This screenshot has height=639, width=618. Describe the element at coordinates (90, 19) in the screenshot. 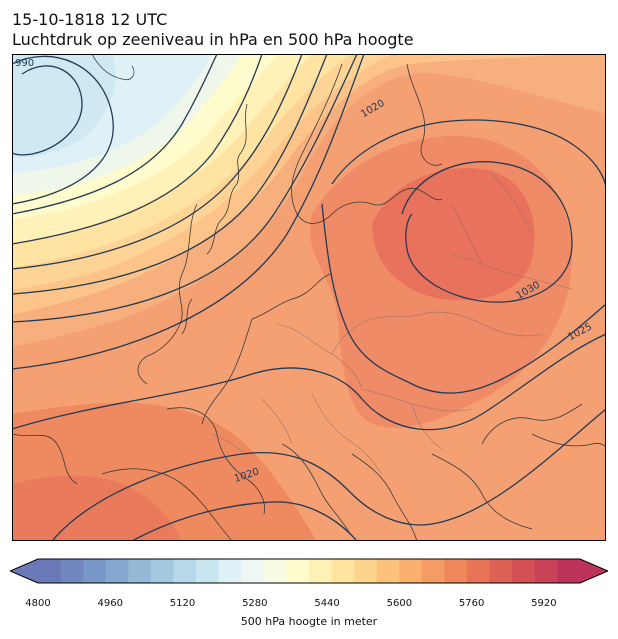

I see `map-title-date: 15-10-1818 12 UTC` at that location.